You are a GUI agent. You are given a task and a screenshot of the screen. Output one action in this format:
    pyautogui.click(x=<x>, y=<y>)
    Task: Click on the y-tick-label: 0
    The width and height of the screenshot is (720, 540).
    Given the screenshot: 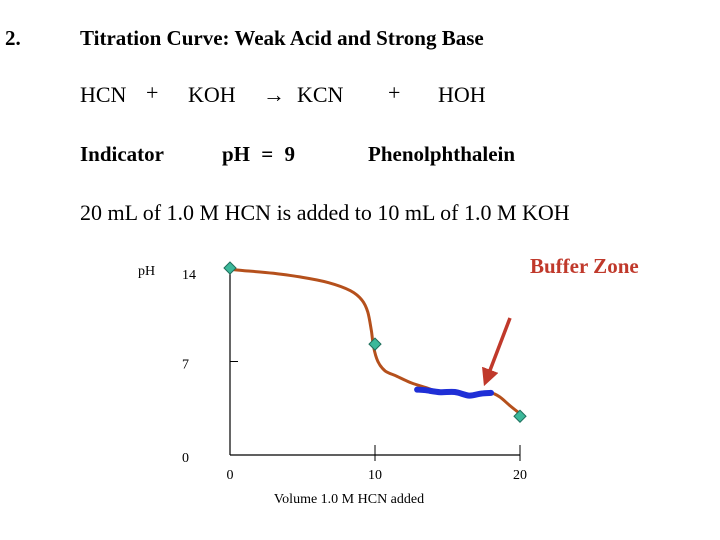 What is the action you would take?
    pyautogui.click(x=185, y=458)
    